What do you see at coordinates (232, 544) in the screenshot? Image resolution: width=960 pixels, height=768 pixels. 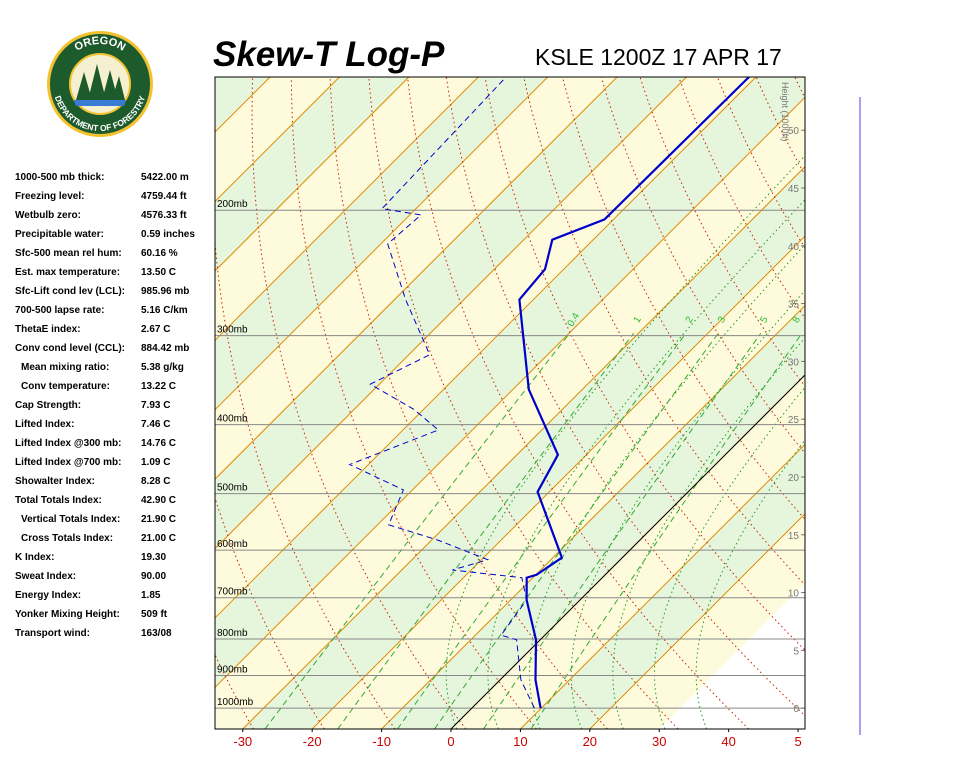 I see `y-tick-label: 600mb` at bounding box center [232, 544].